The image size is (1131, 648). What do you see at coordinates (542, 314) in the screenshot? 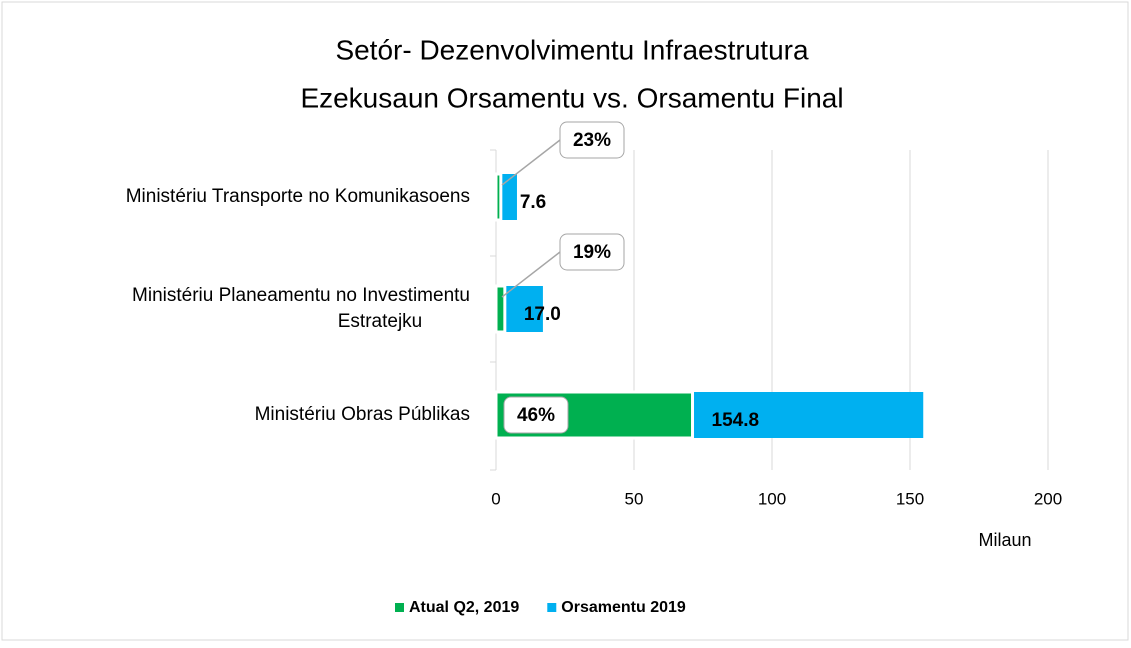
I see `data-label: 17.0` at bounding box center [542, 314].